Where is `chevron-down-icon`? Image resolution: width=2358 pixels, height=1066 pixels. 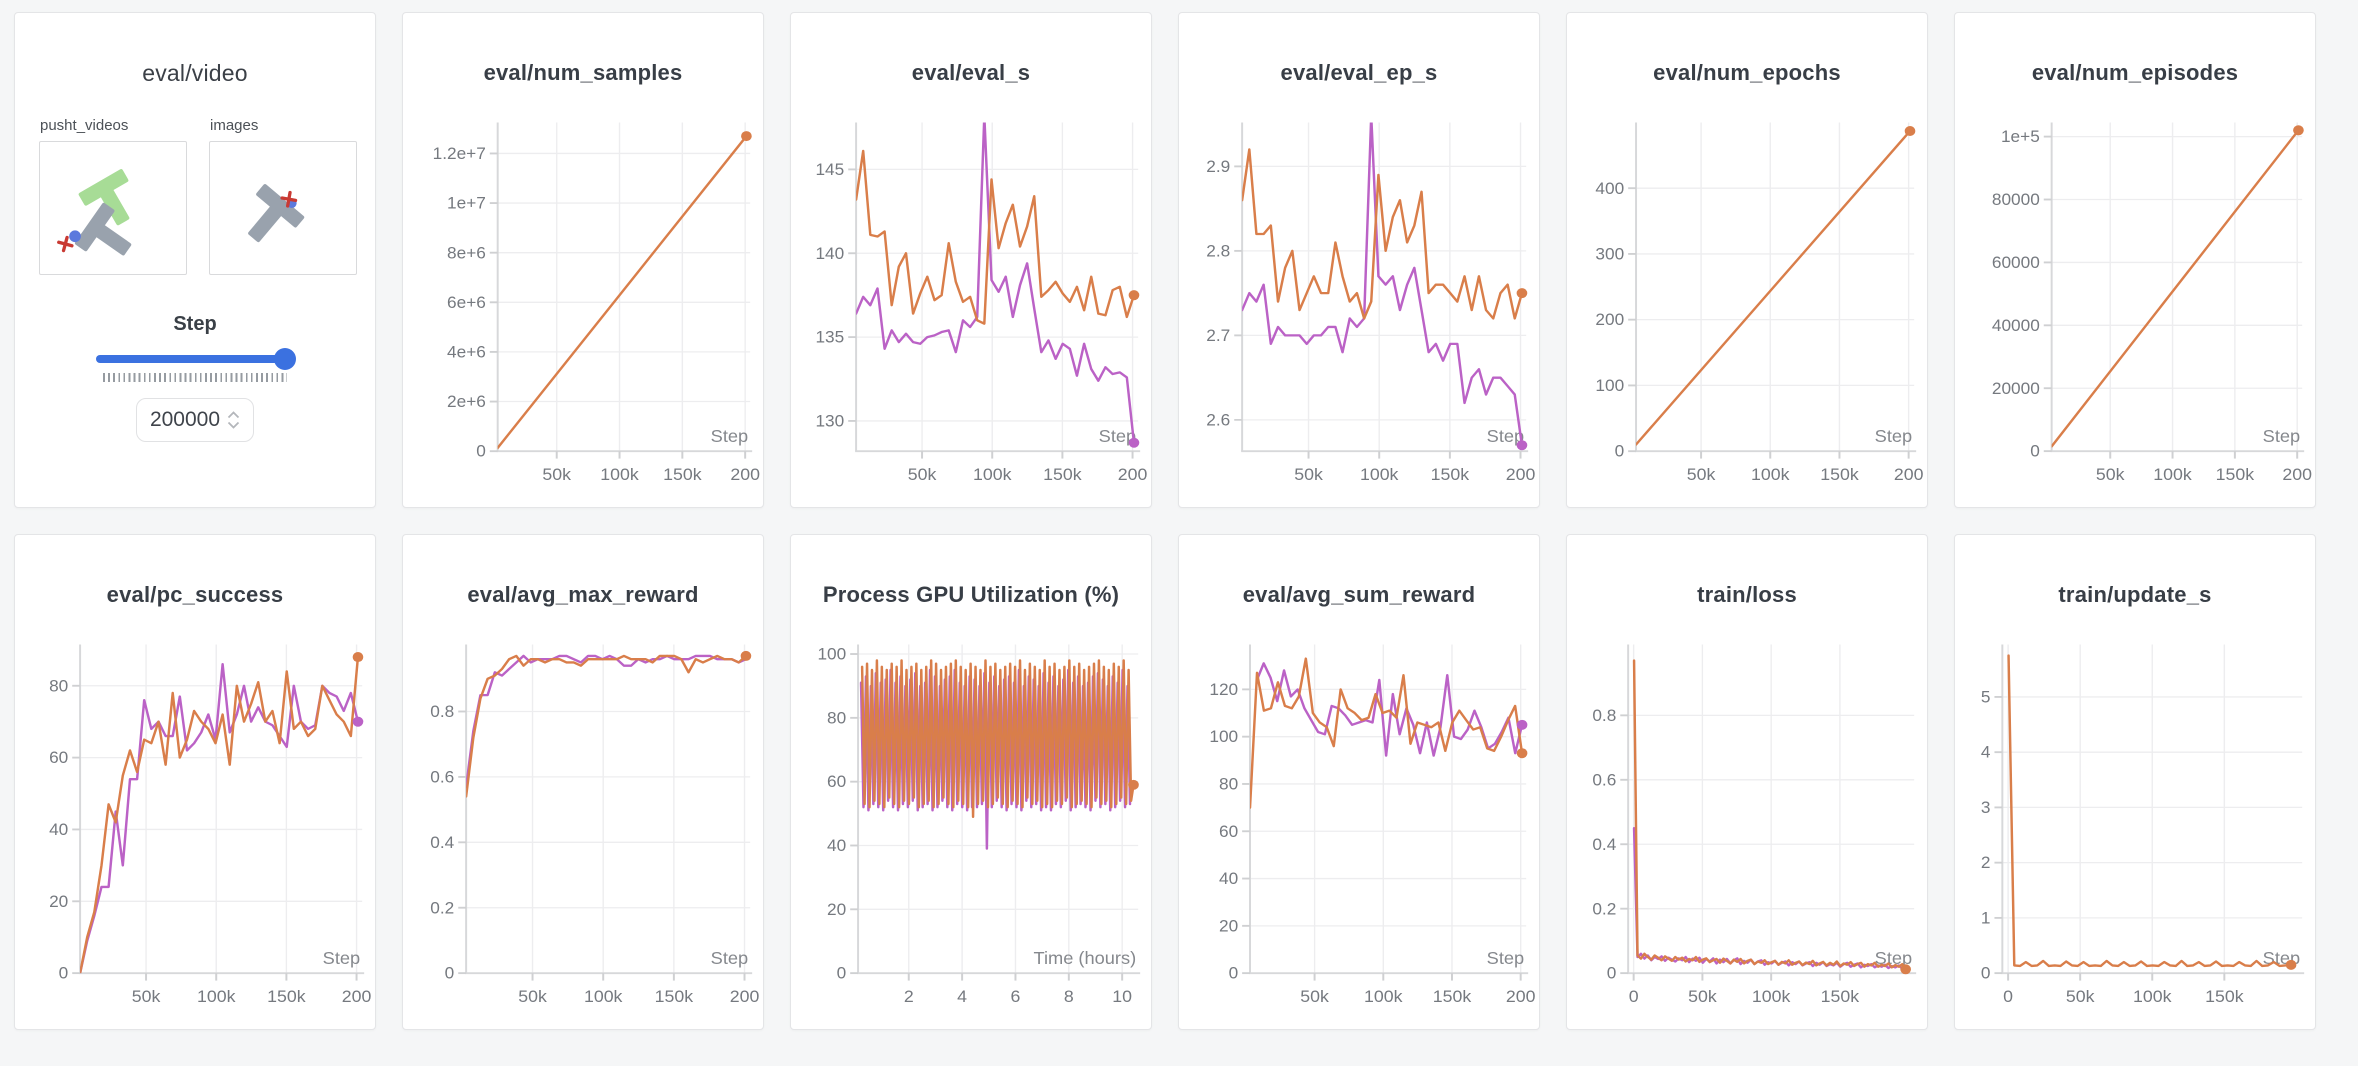
chevron-down-icon is located at coordinates (233, 425).